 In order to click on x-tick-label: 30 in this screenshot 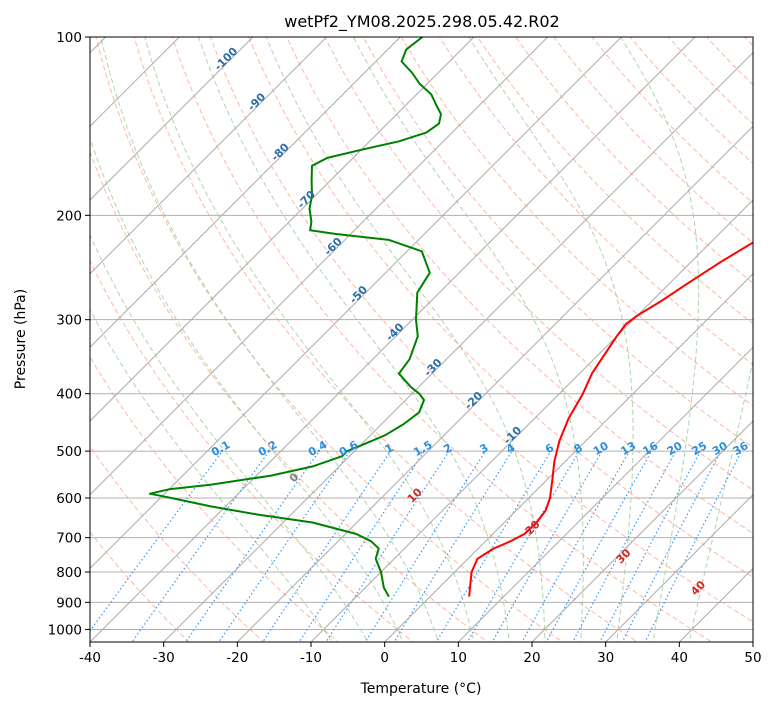, I will do `click(605, 658)`.